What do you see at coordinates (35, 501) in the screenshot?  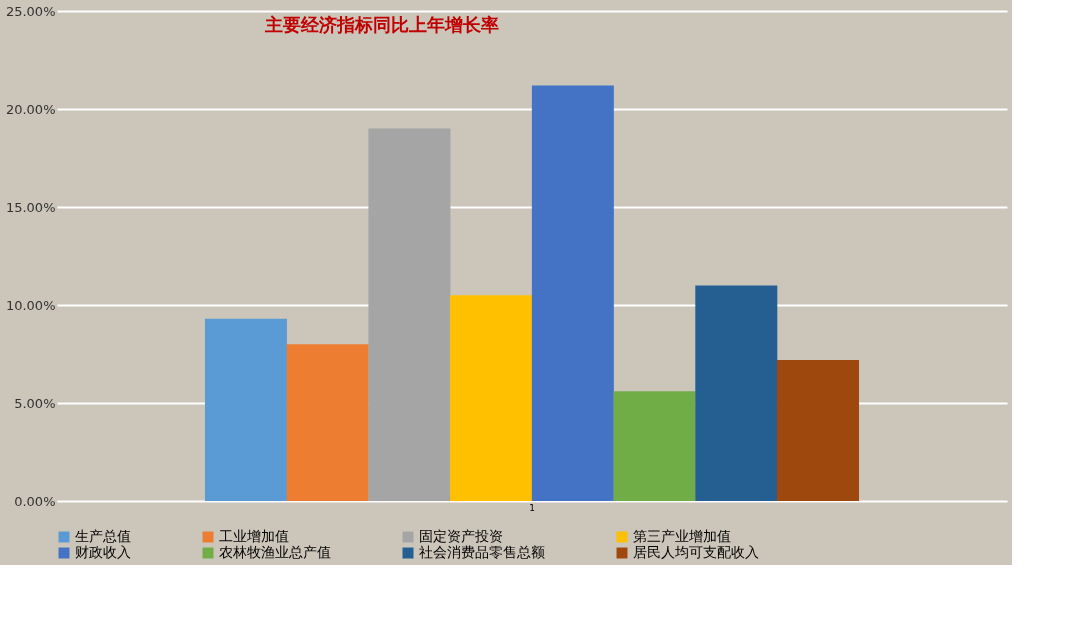 I see `y-tick-label: 0.00%` at bounding box center [35, 501].